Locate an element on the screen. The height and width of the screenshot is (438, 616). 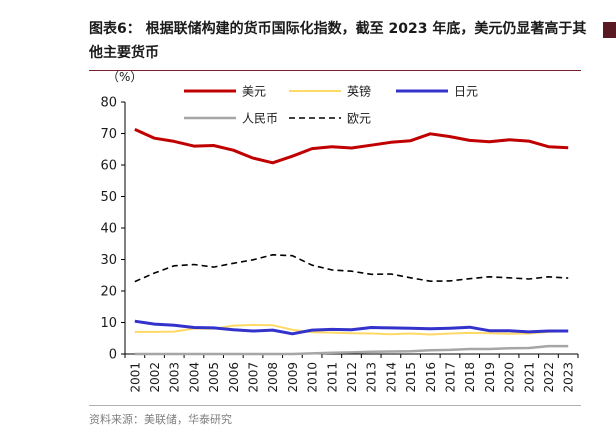
legend-label-3: 人民币 is located at coordinates (260, 119).